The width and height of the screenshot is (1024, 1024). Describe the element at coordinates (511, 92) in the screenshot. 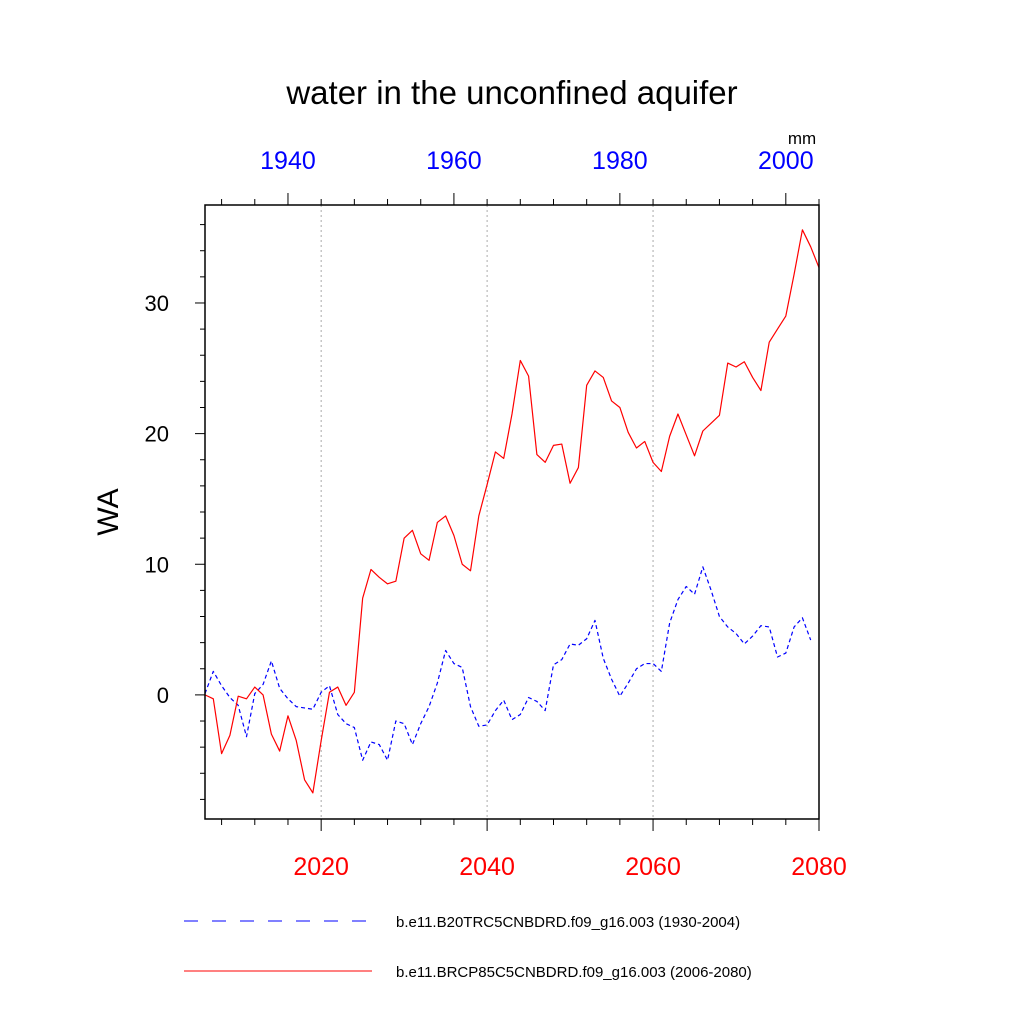

I see `chart-title: water in the unconfined aquifer` at that location.